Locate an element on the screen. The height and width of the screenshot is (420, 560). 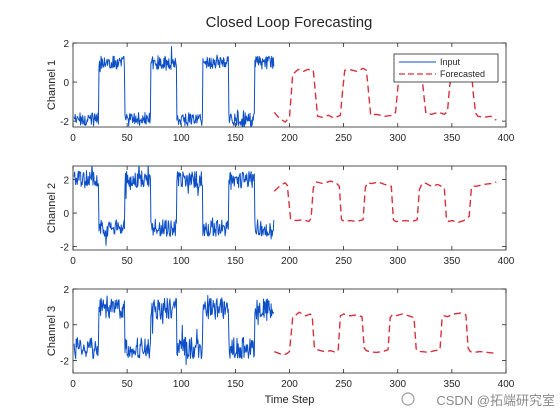
y-axis-label: Channel 2 is located at coordinates (52, 208).